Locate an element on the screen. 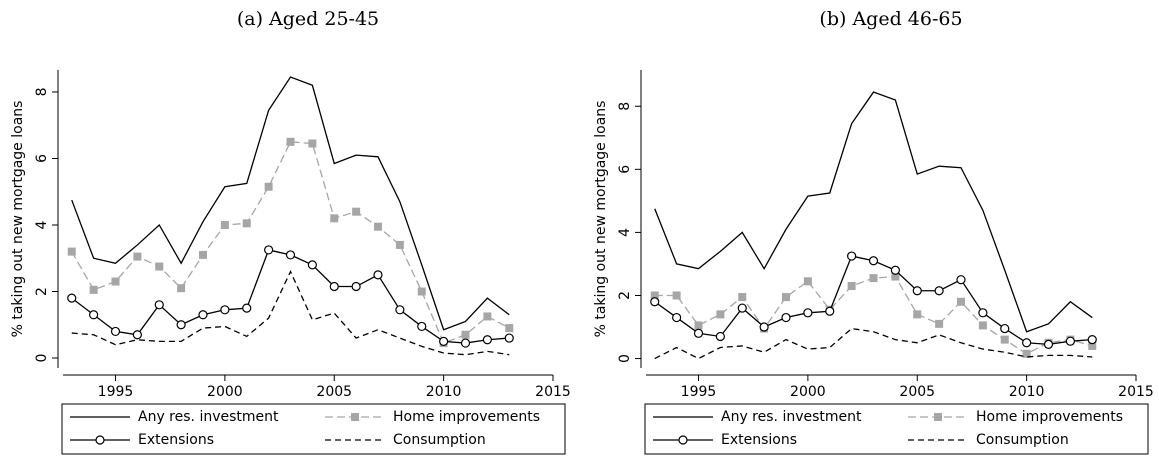 The height and width of the screenshot is (457, 1159). legend-label: Any res. investment is located at coordinates (791, 417).